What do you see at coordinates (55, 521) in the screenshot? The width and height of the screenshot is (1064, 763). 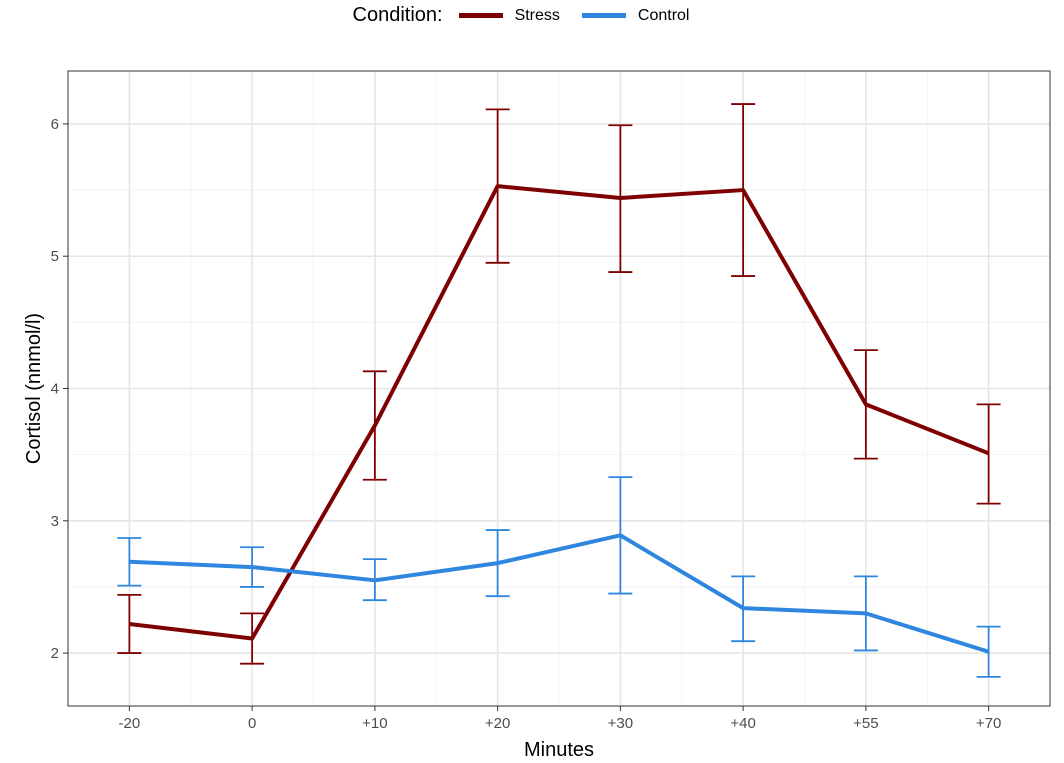 I see `y-tick-label: 3` at bounding box center [55, 521].